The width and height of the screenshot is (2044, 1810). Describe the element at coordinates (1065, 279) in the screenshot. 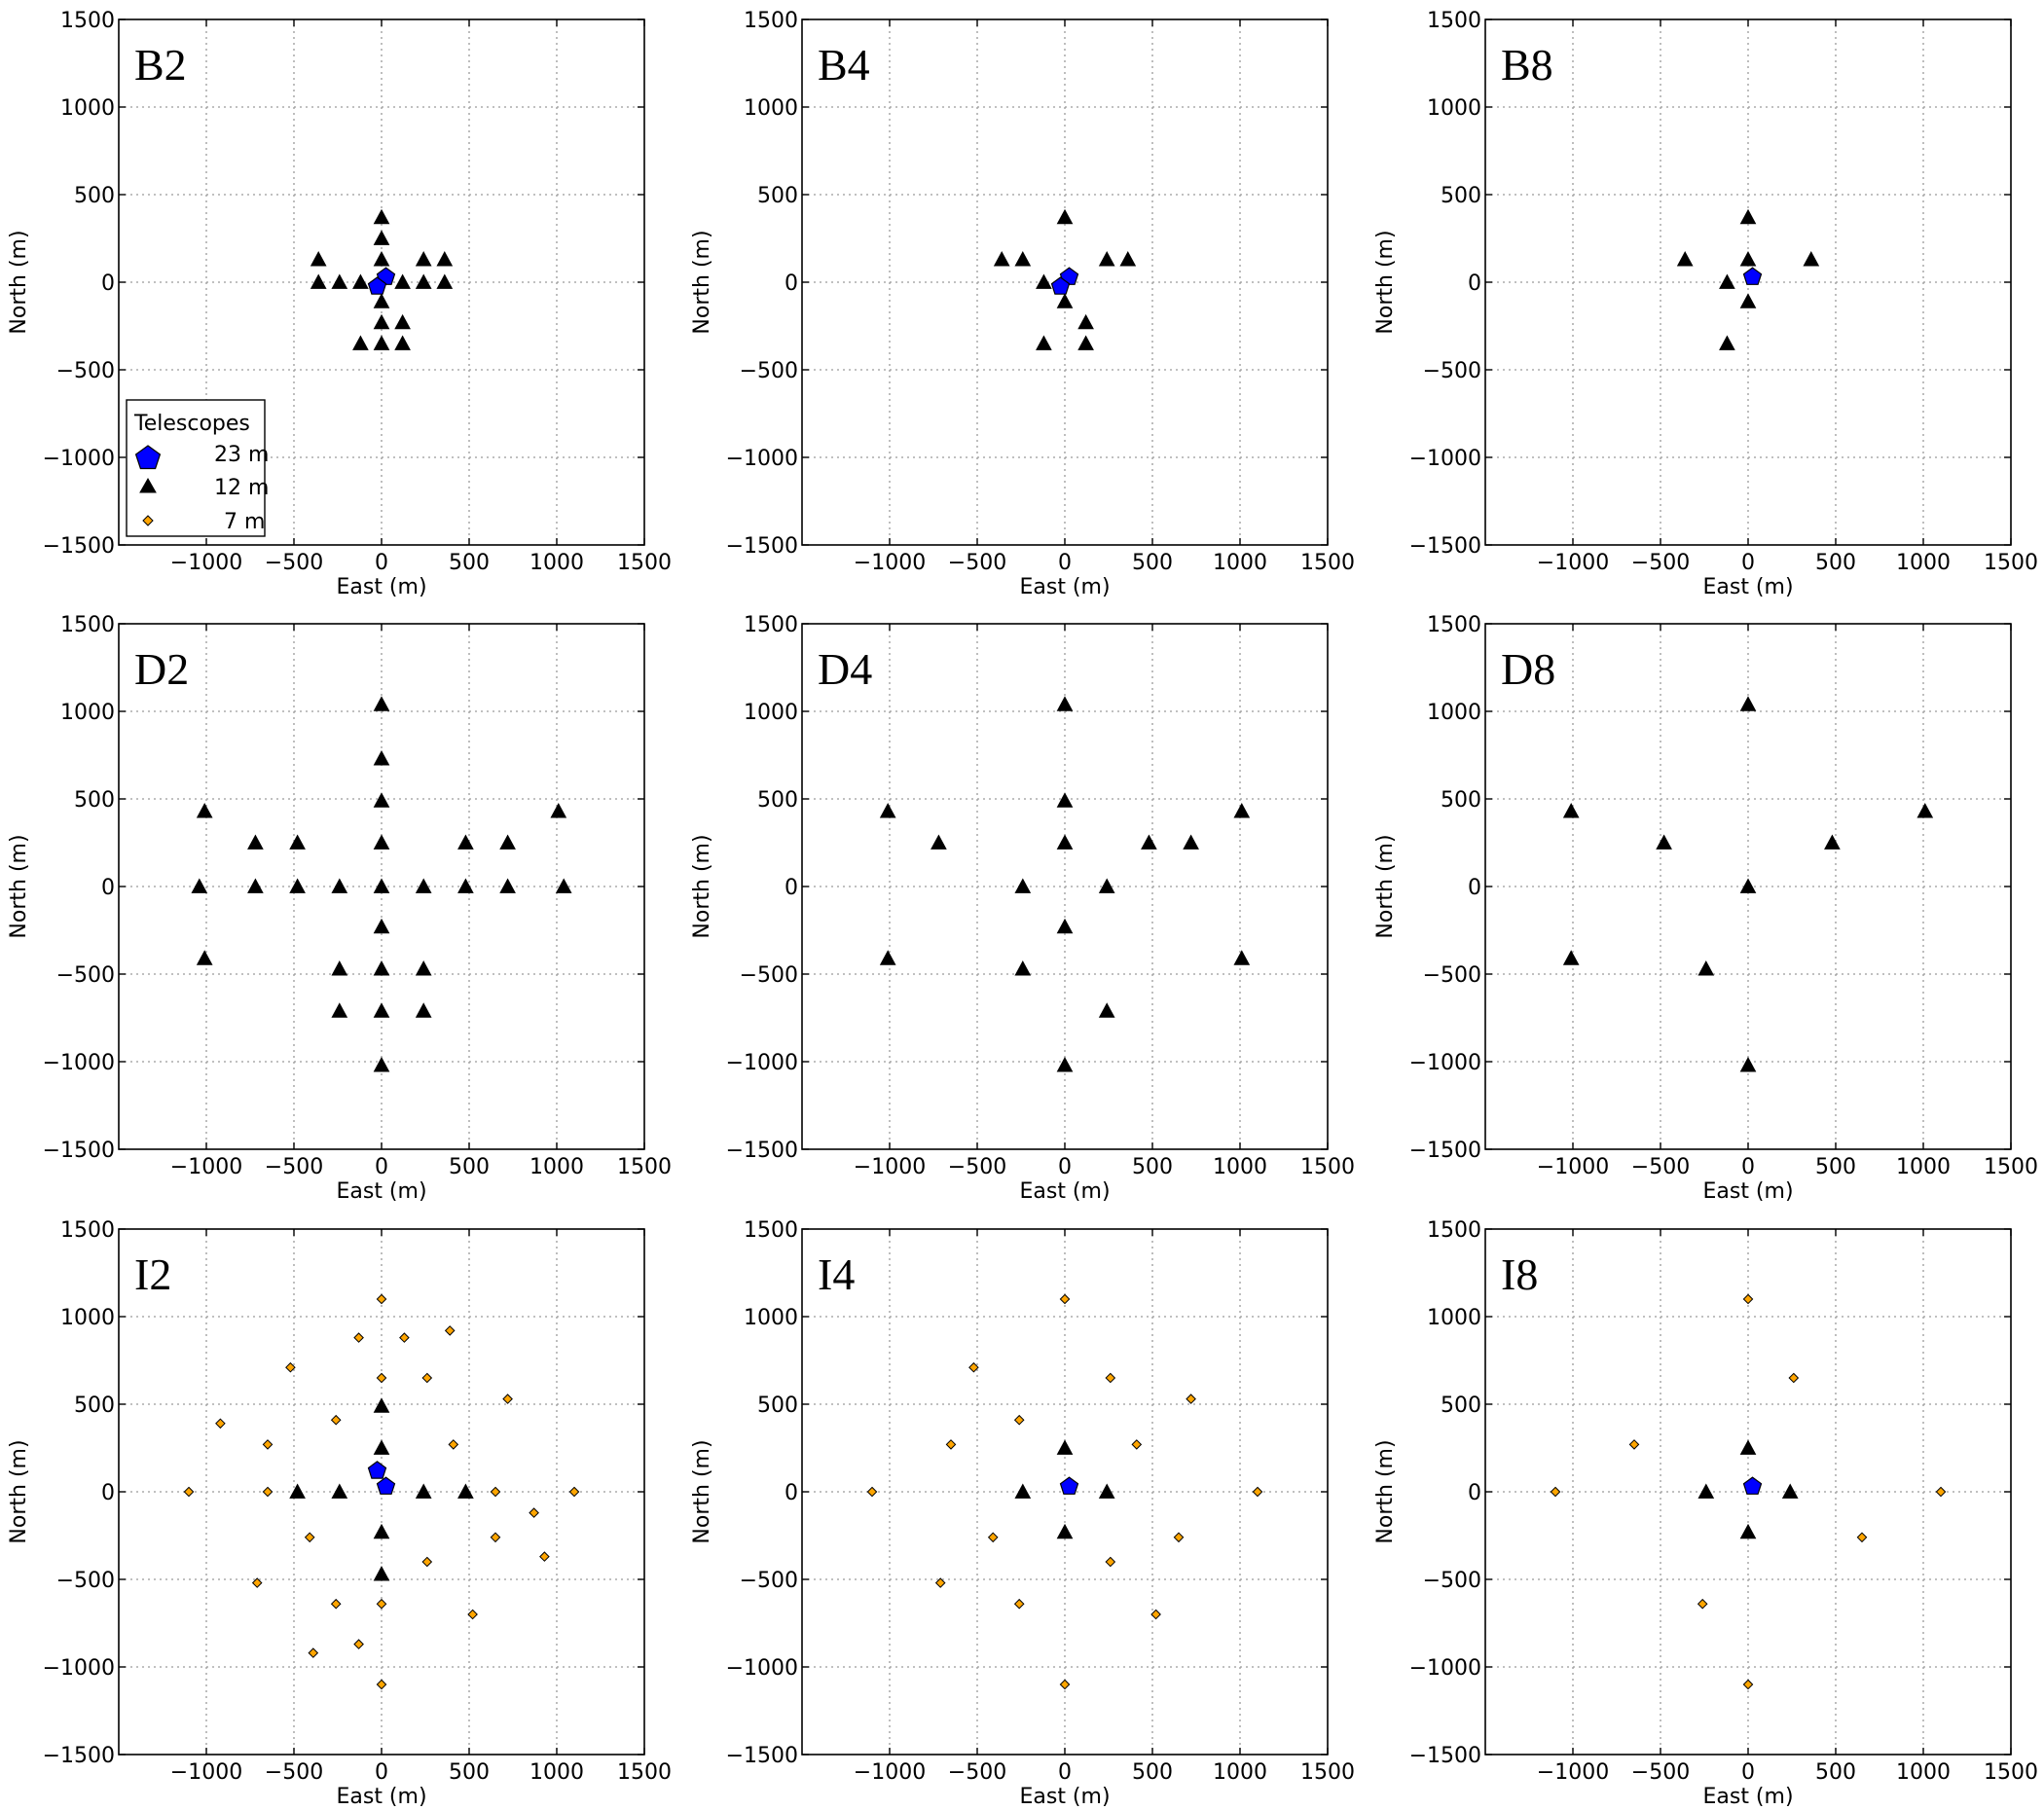

I see `series-12-m-b4` at that location.